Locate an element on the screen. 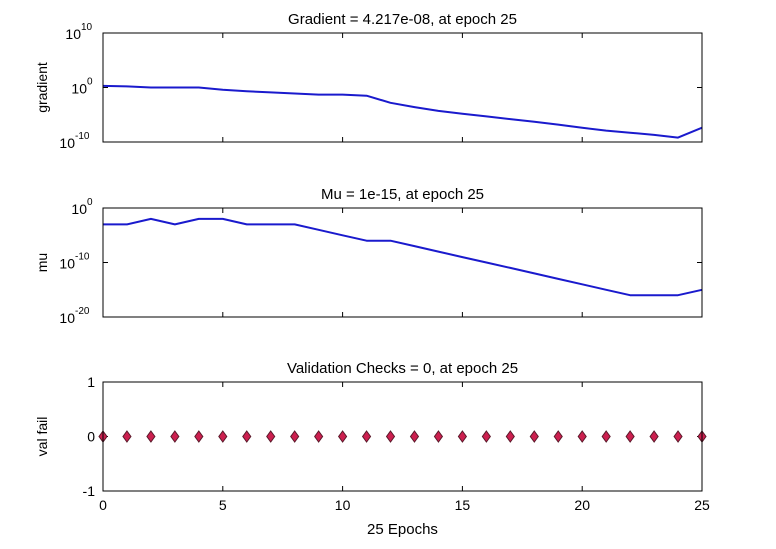  x-tick-label: 25 is located at coordinates (702, 505).